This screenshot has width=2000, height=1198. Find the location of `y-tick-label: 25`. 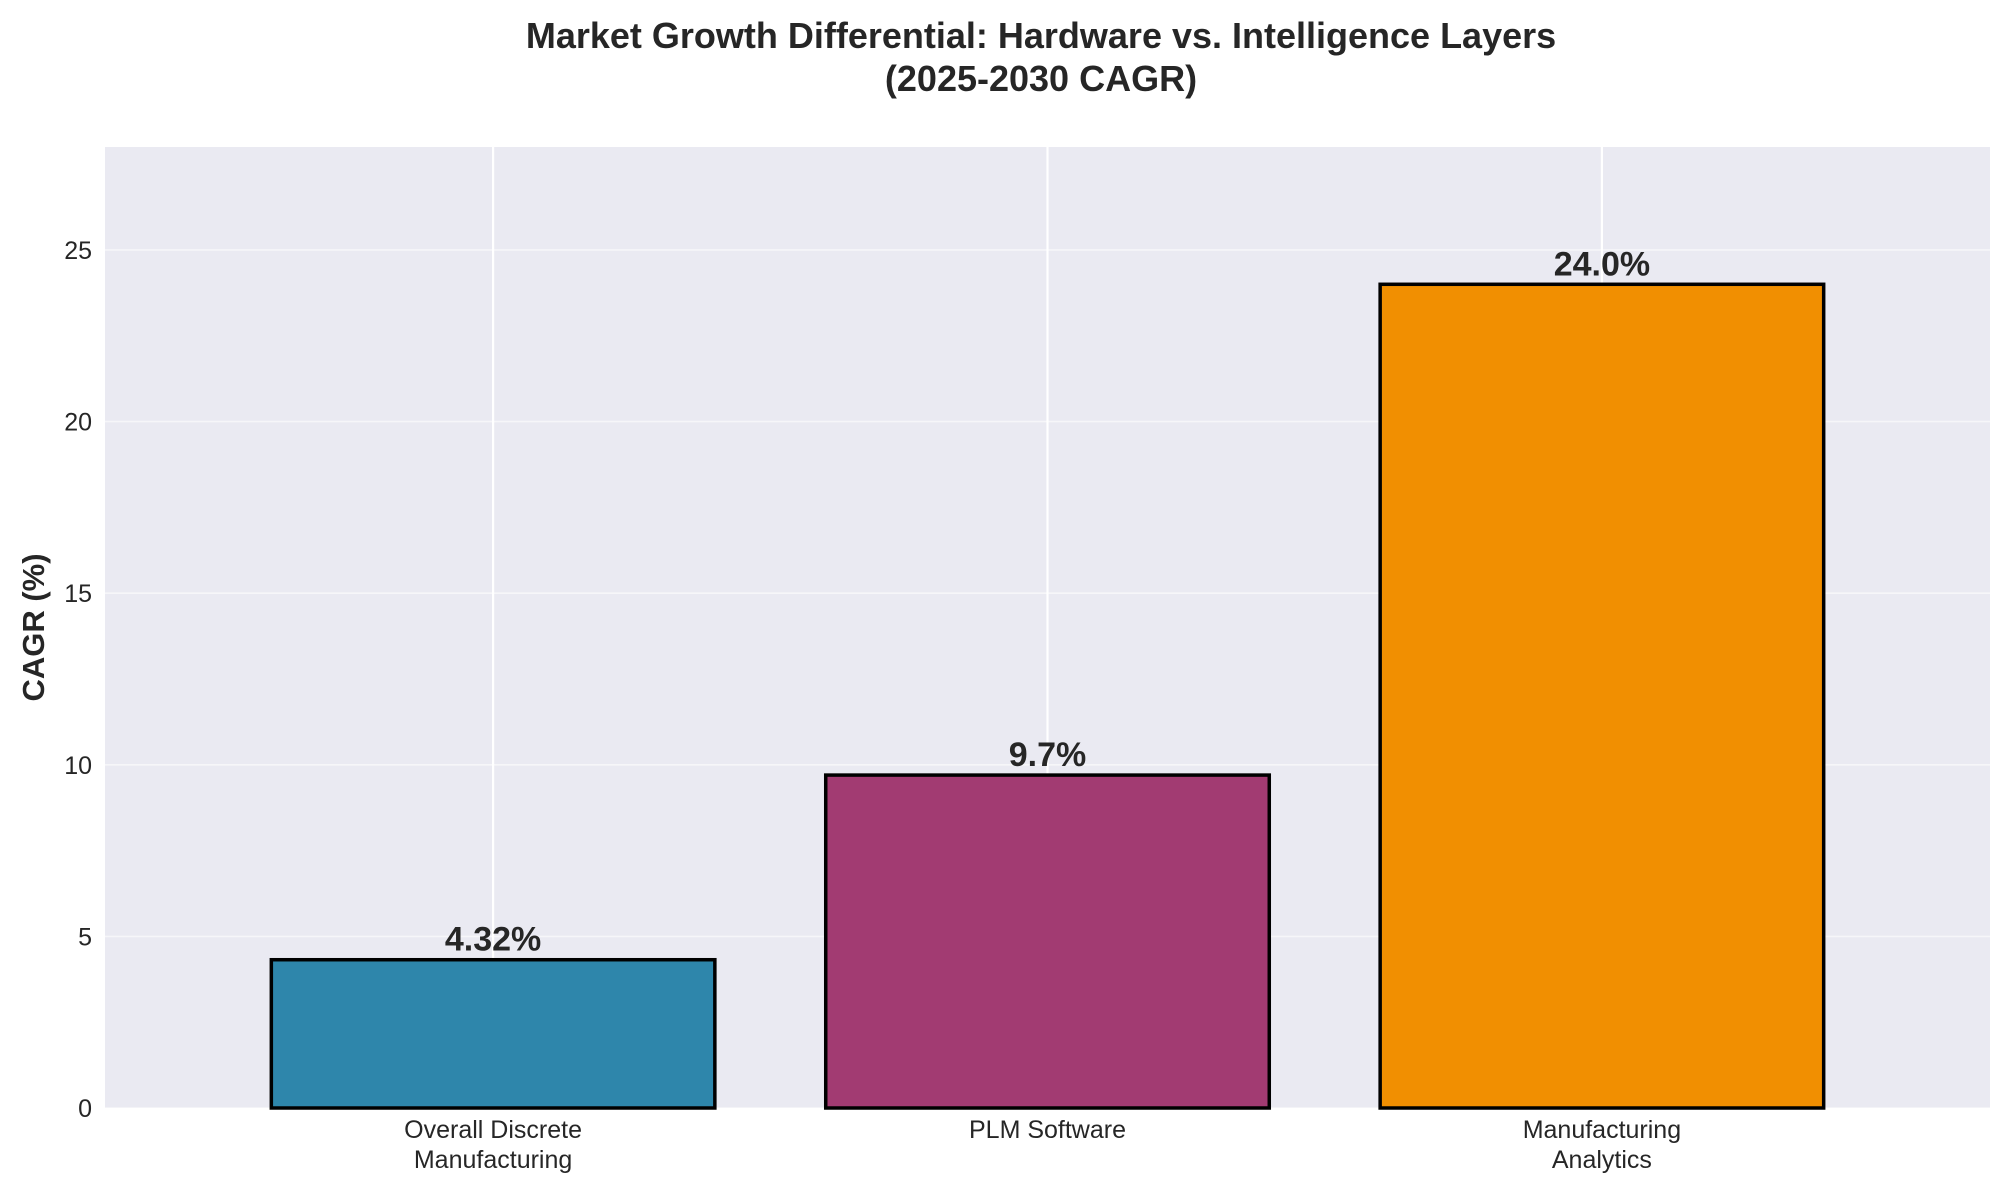

y-tick-label: 25 is located at coordinates (78, 251).